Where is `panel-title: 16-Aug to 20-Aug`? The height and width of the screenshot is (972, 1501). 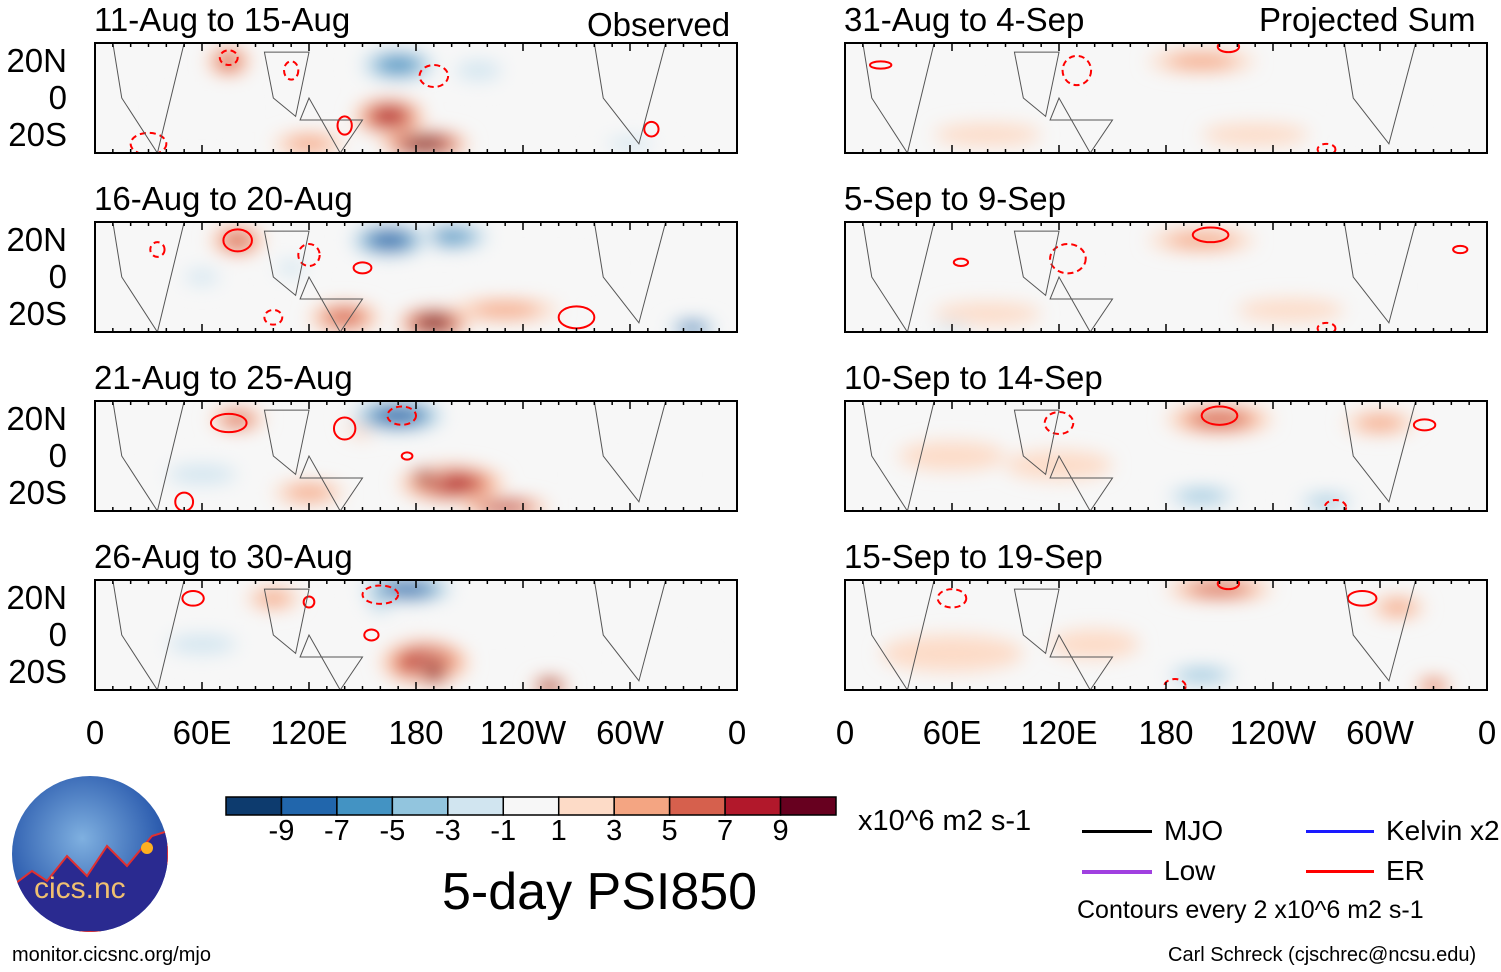
panel-title: 16-Aug to 20-Aug is located at coordinates (223, 198).